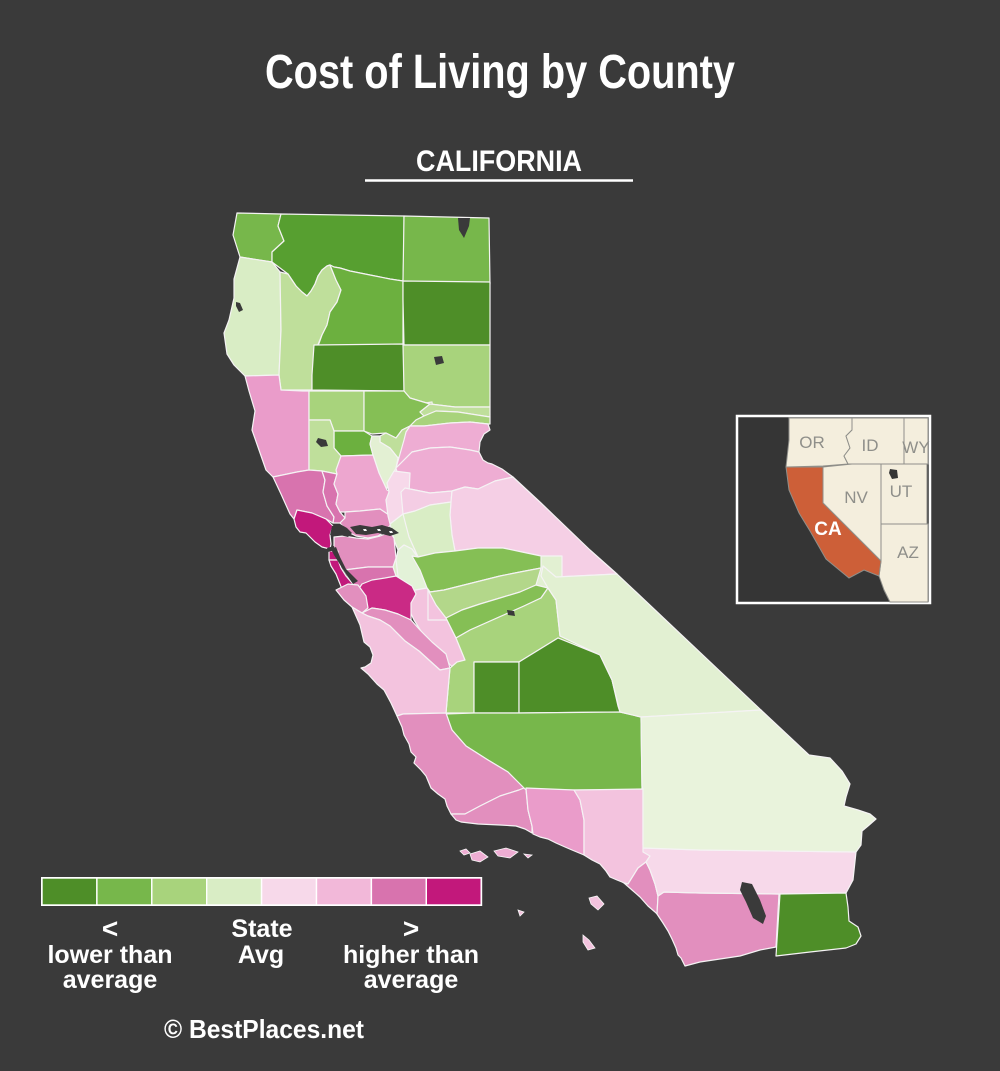  Describe the element at coordinates (915, 447) in the screenshot. I see `svg-text: WY` at that location.